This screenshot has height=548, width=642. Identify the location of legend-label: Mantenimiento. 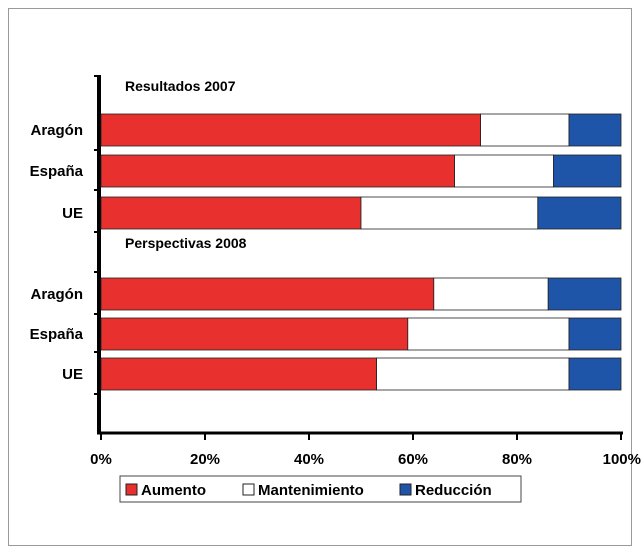
(311, 490).